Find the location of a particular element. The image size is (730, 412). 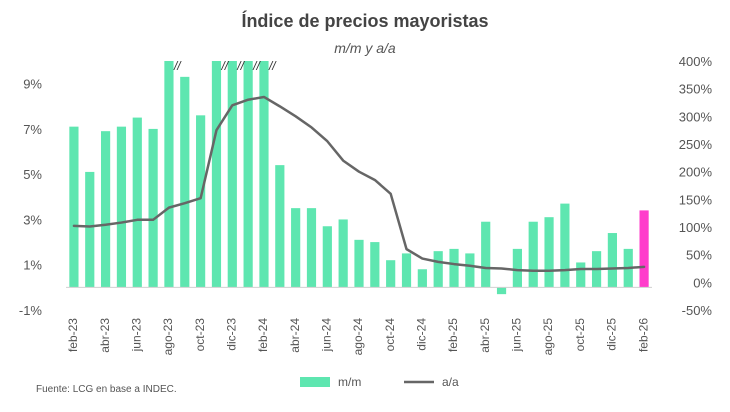

source-note: Fuente: LCG en base a INDEC. is located at coordinates (106, 389).